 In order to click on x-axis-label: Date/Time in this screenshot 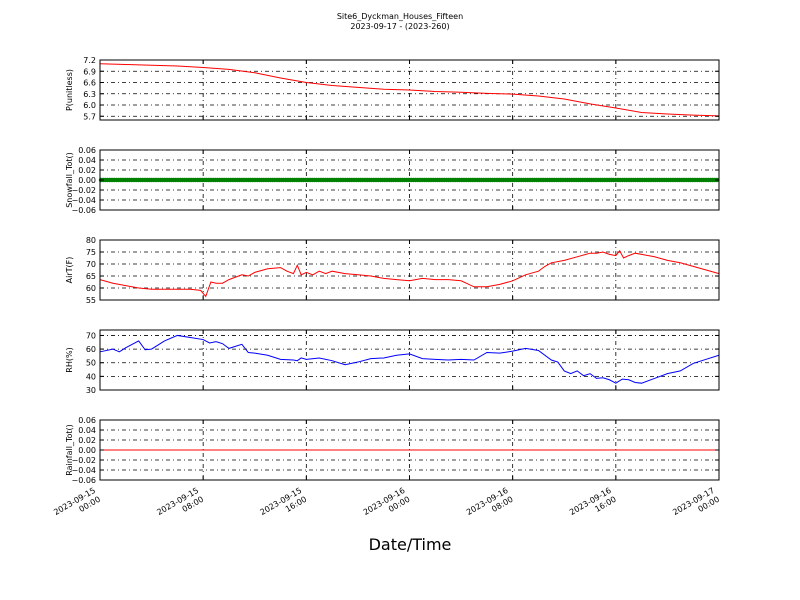, I will do `click(410, 544)`.